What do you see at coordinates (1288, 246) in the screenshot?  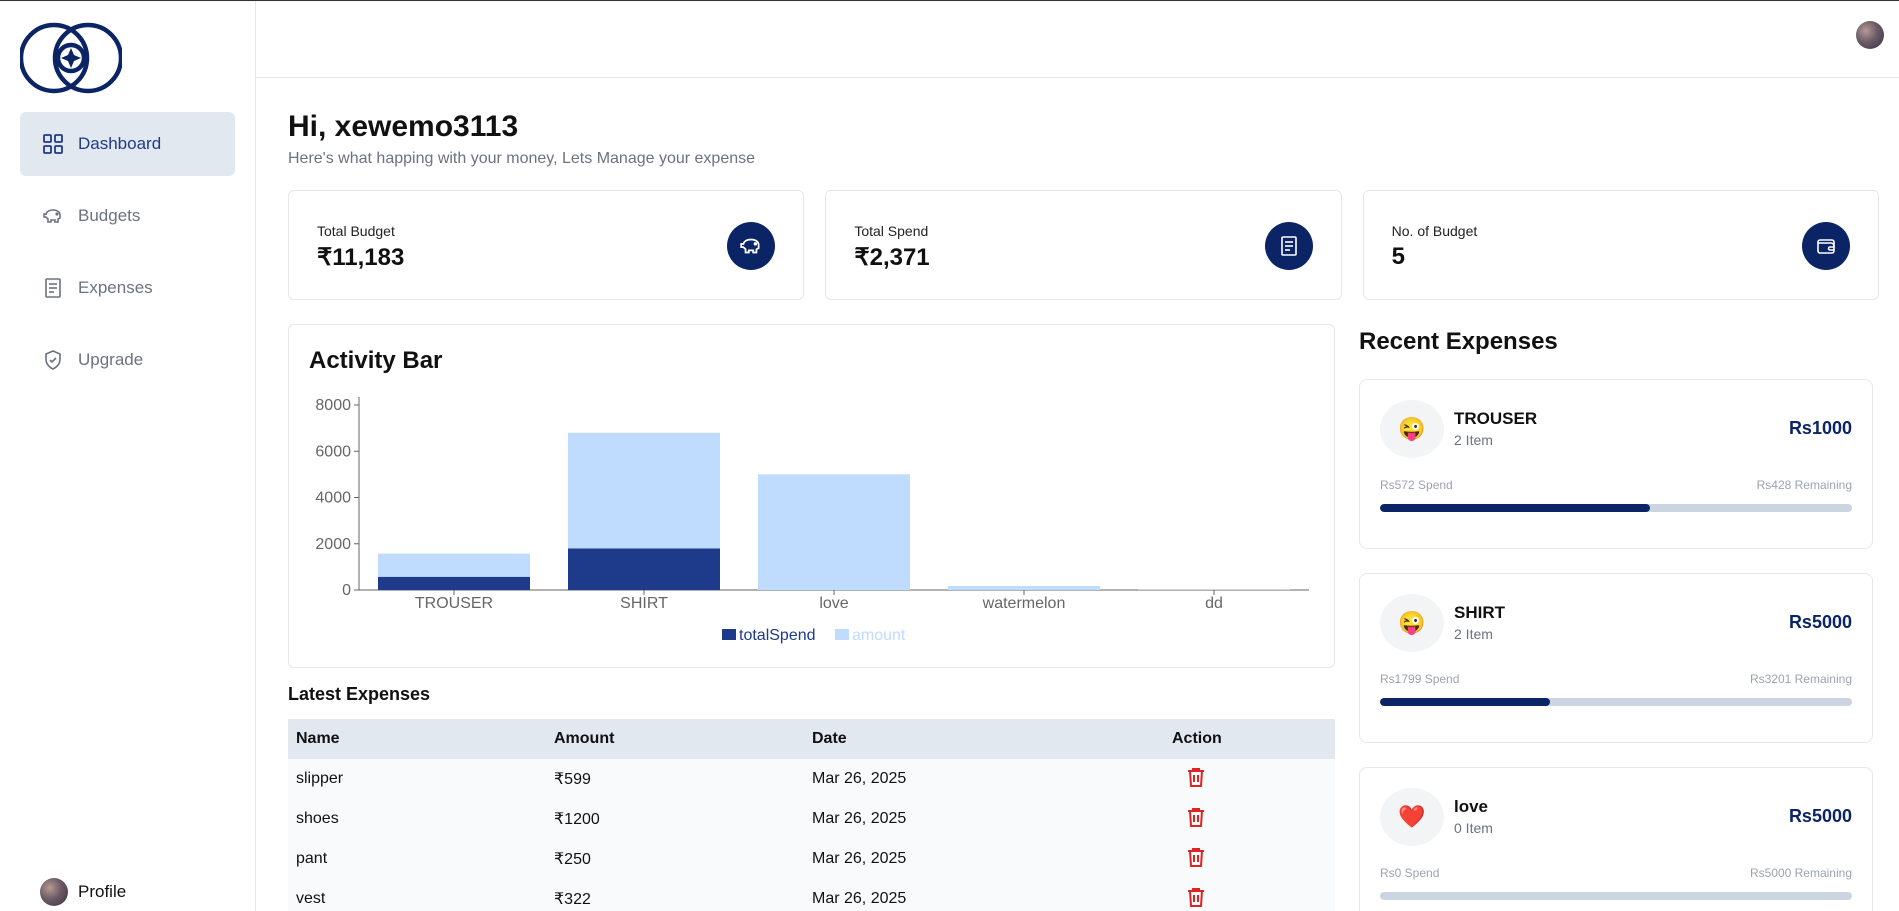 I see `receipt-icon` at bounding box center [1288, 246].